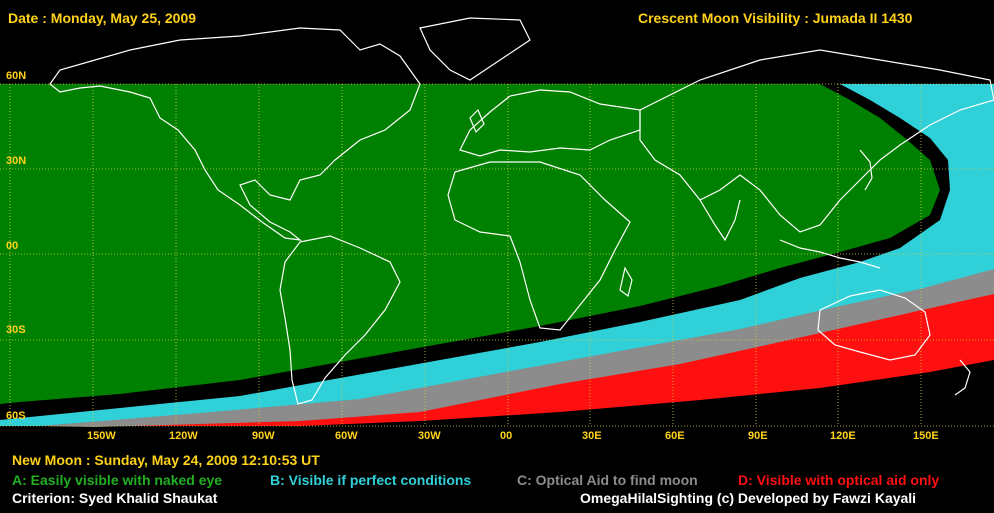 The height and width of the screenshot is (513, 994). I want to click on lon-label-120w: 120W, so click(183, 436).